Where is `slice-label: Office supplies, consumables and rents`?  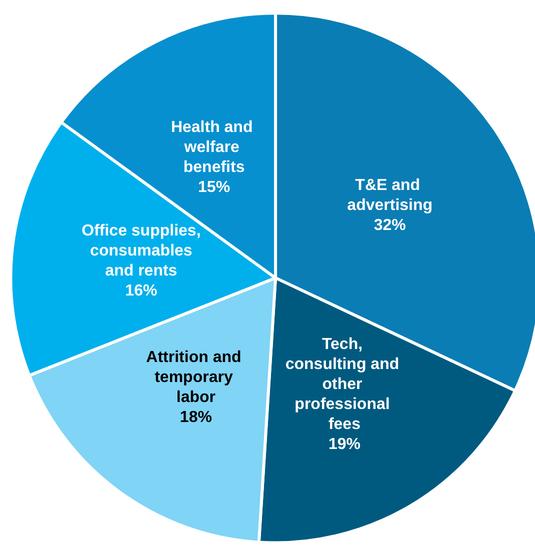
slice-label: Office supplies, consumables and rents is located at coordinates (141, 251).